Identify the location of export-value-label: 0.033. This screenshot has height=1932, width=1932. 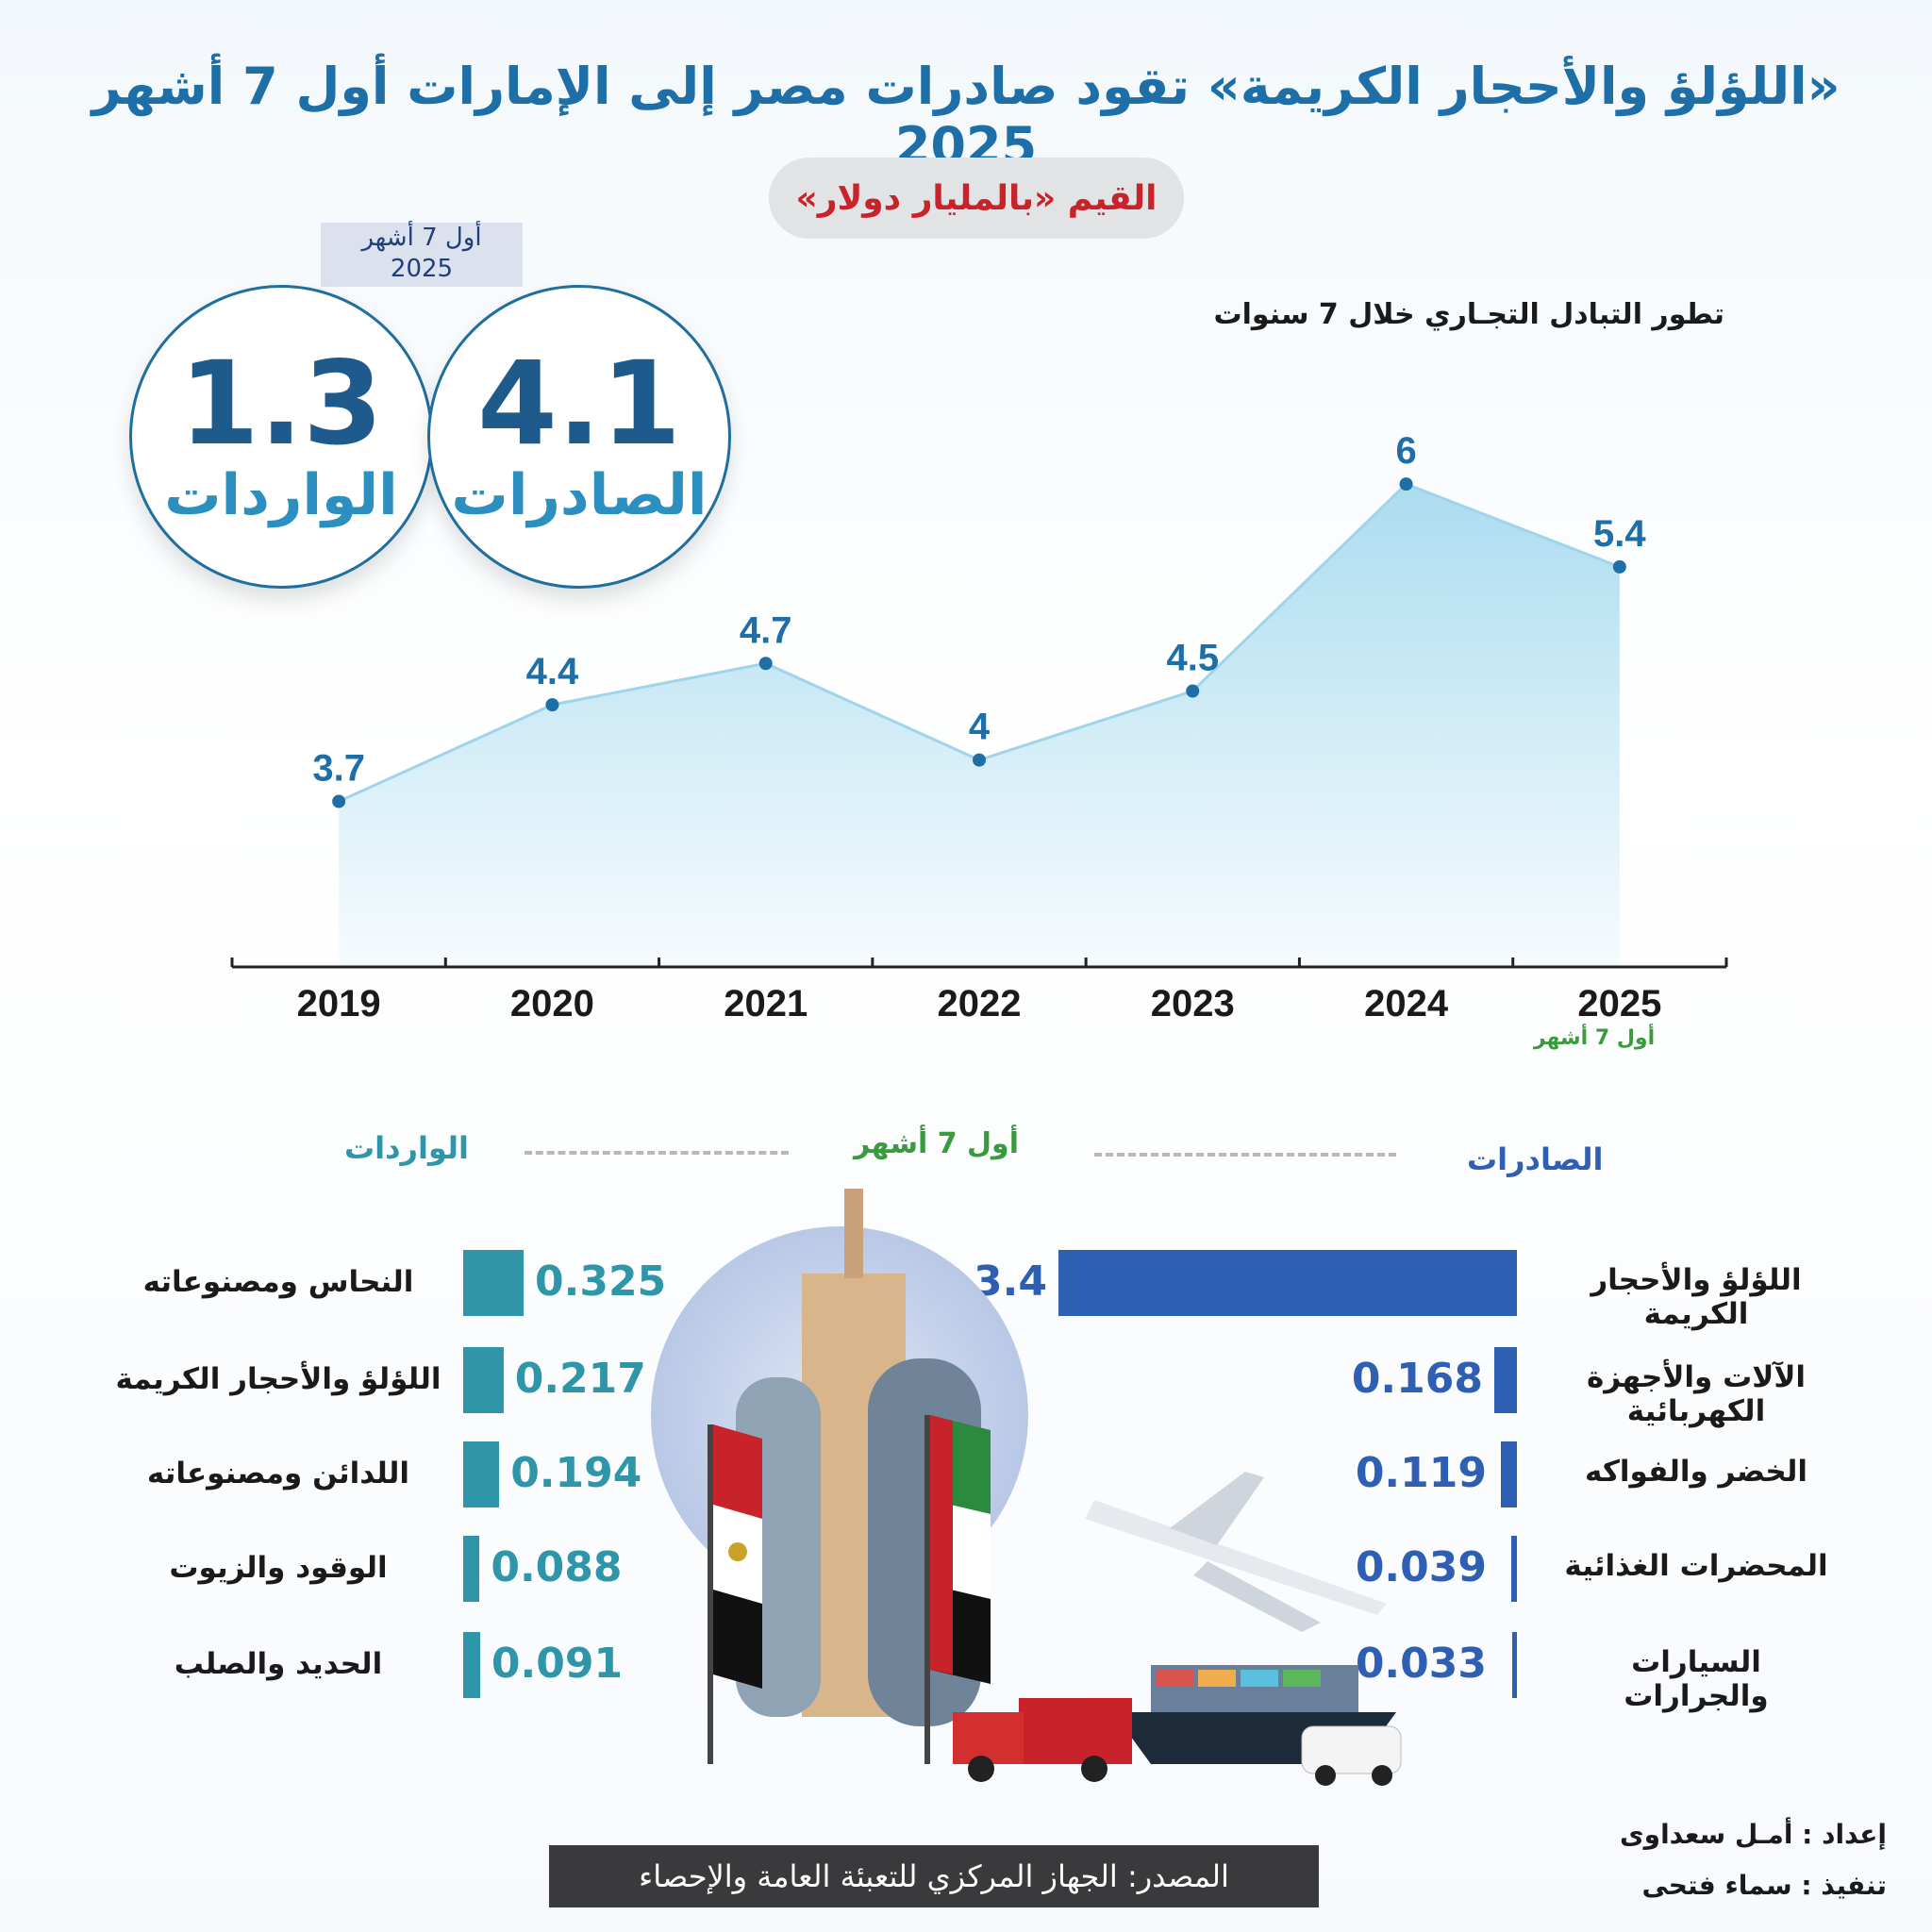
(1421, 1664).